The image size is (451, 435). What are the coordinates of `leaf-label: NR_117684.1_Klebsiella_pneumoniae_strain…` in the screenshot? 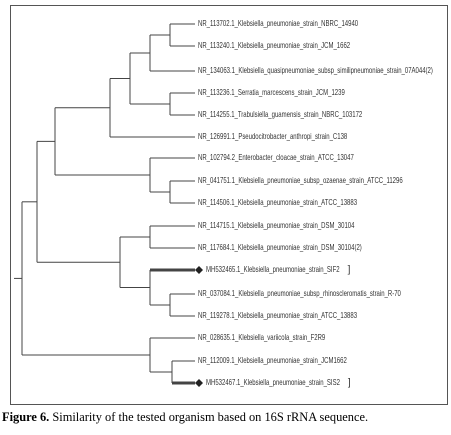 It's located at (280, 248).